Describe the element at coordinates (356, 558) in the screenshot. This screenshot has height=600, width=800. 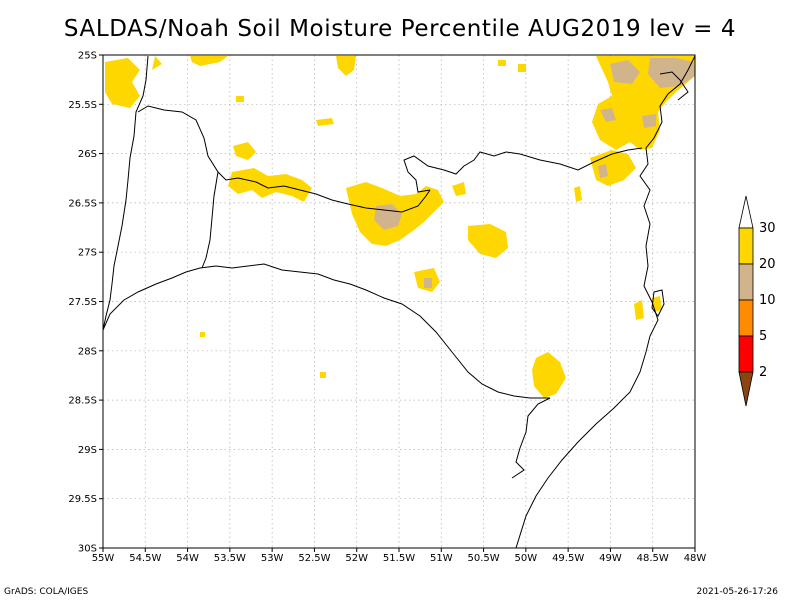
I see `lon-tick-label: 52W` at that location.